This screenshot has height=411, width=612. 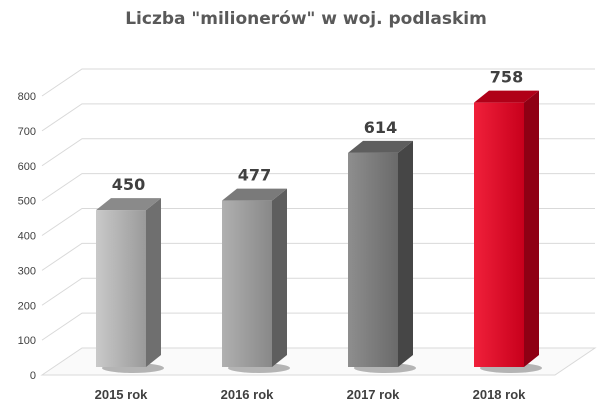 What do you see at coordinates (27, 132) in the screenshot?
I see `y-tick-label: 700` at bounding box center [27, 132].